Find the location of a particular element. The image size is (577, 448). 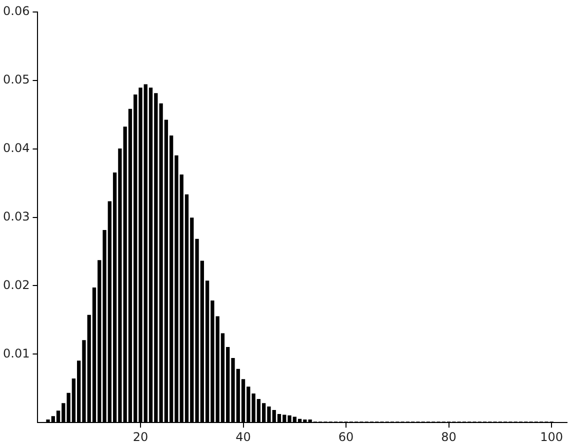

x-tick-label: 20 is located at coordinates (140, 437).